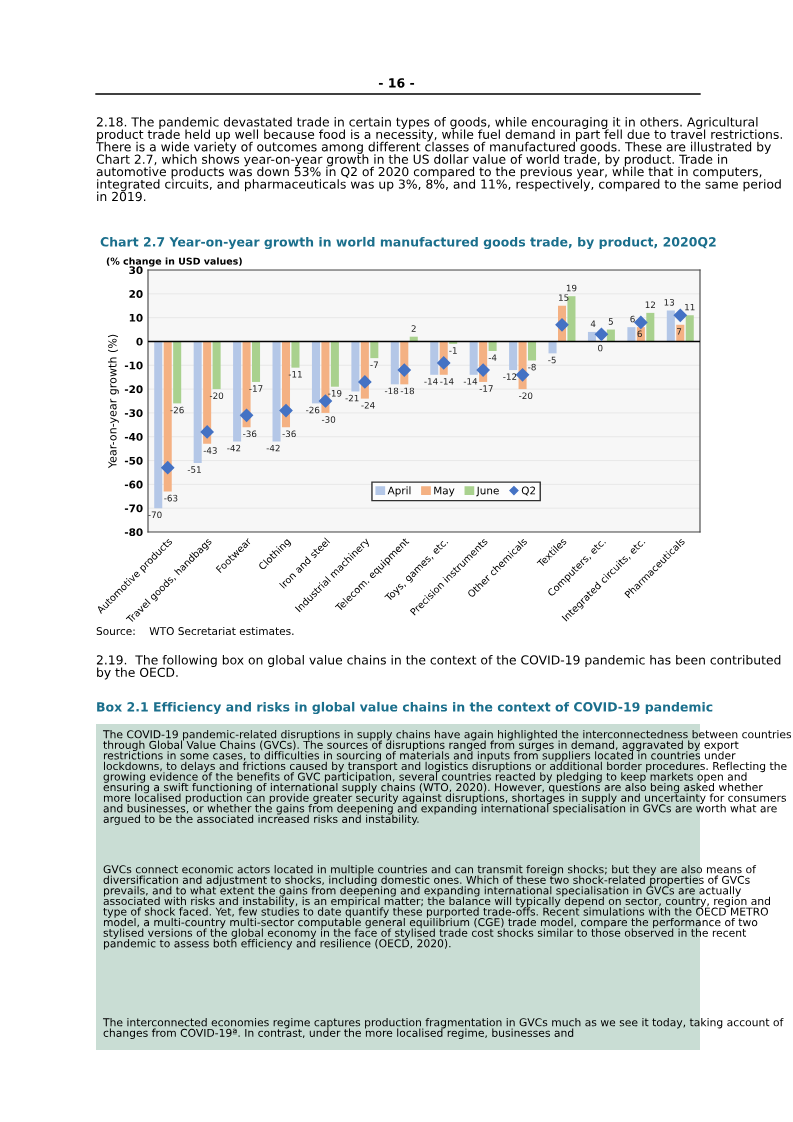  I want to click on y-tick-label: 30, so click(136, 270).